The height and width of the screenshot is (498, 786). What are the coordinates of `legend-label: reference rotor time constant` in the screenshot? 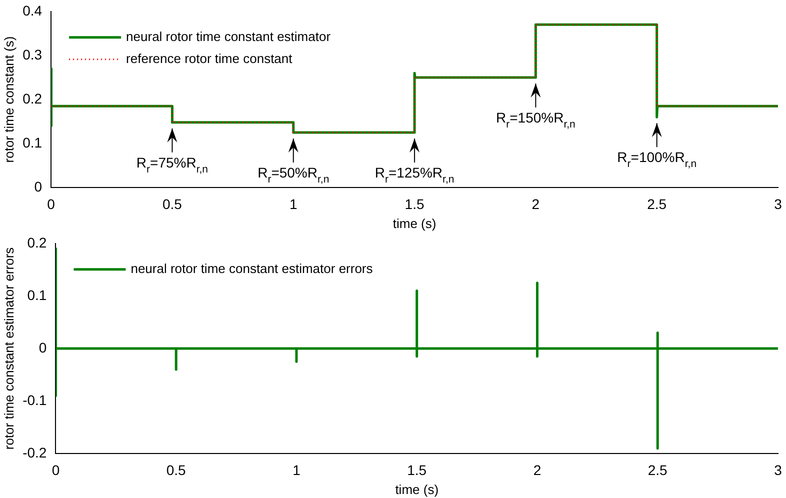 It's located at (209, 58).